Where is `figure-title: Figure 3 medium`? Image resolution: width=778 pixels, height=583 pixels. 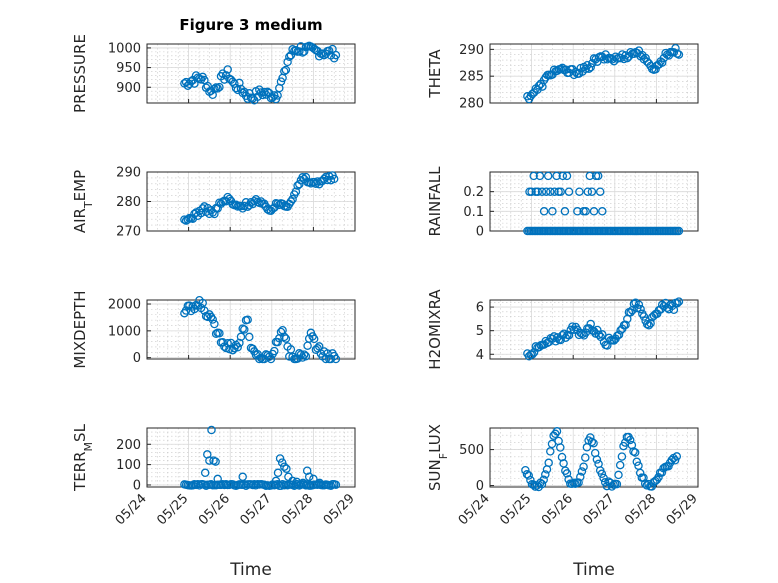
figure-title: Figure 3 medium is located at coordinates (250, 25).